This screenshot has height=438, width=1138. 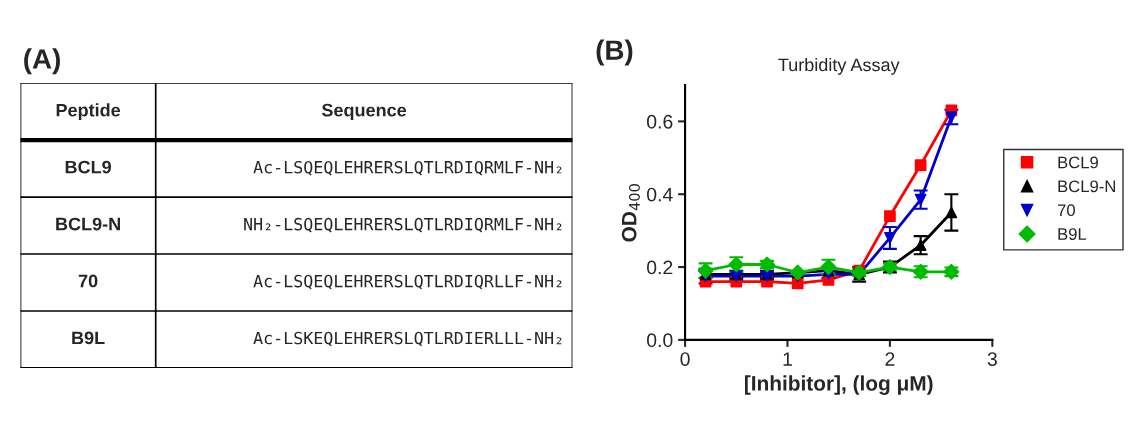 What do you see at coordinates (88, 224) in the screenshot?
I see `category-label: BCL9-N` at bounding box center [88, 224].